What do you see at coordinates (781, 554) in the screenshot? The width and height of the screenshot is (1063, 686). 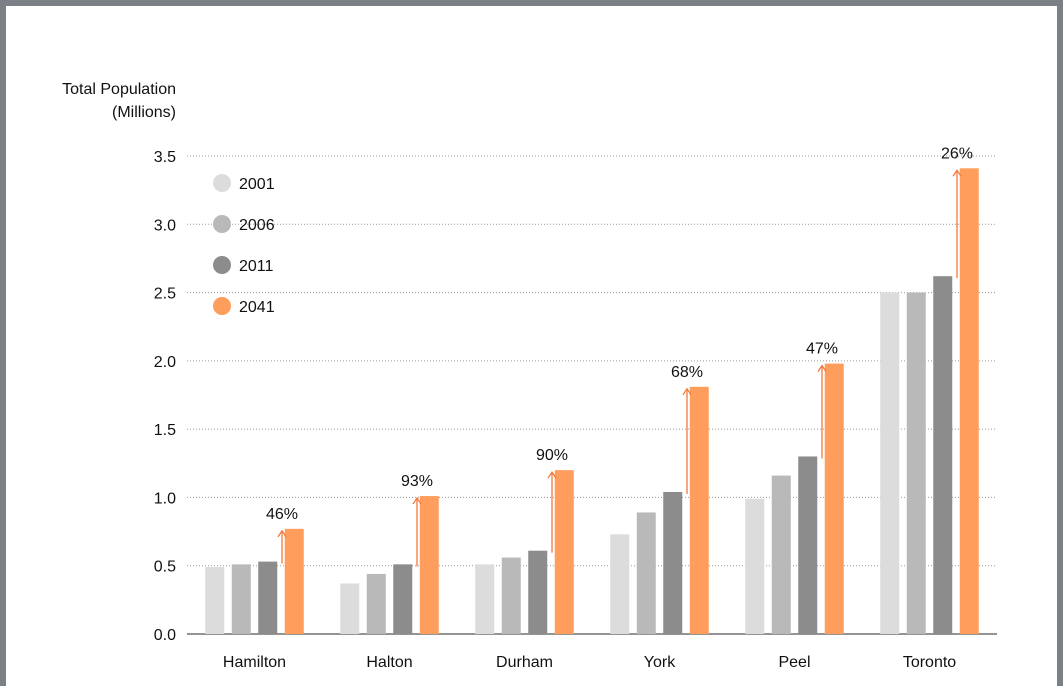 I see `bar-peel-2006` at bounding box center [781, 554].